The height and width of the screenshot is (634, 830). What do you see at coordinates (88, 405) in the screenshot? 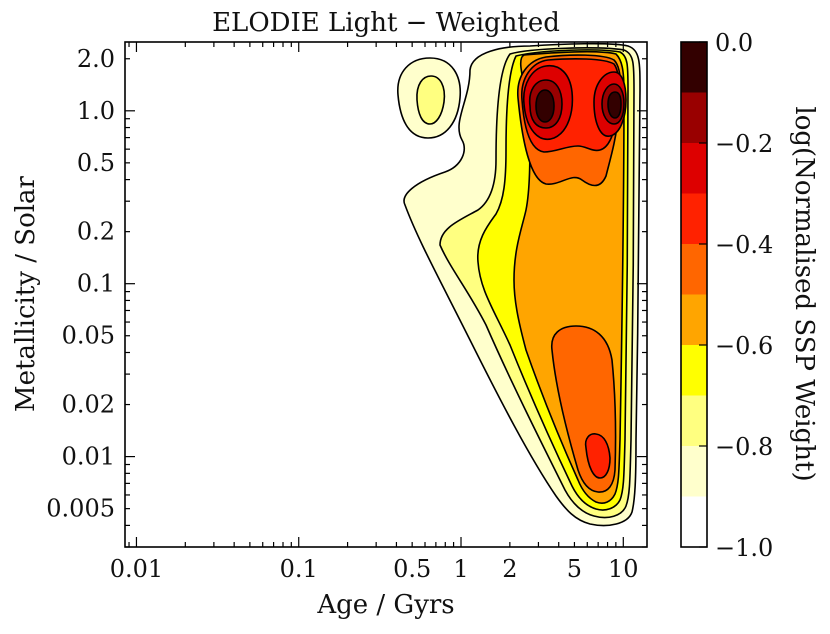
I see `y-tick-label: 0.02` at bounding box center [88, 405].